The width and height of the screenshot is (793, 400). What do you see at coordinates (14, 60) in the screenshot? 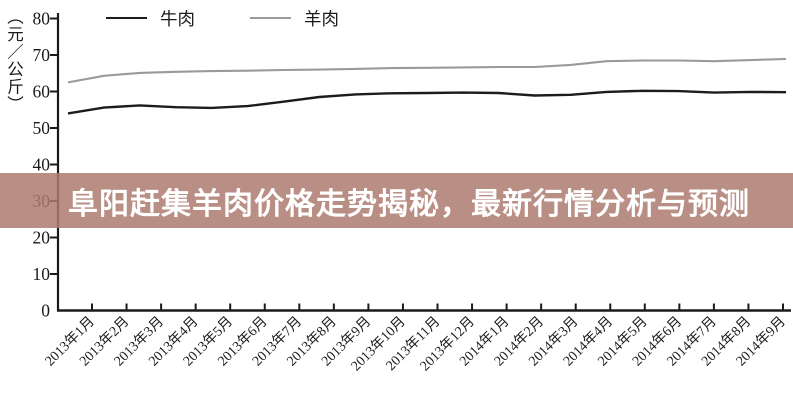
I see `y-axis-unit-label: （元／公斤）` at bounding box center [14, 60].